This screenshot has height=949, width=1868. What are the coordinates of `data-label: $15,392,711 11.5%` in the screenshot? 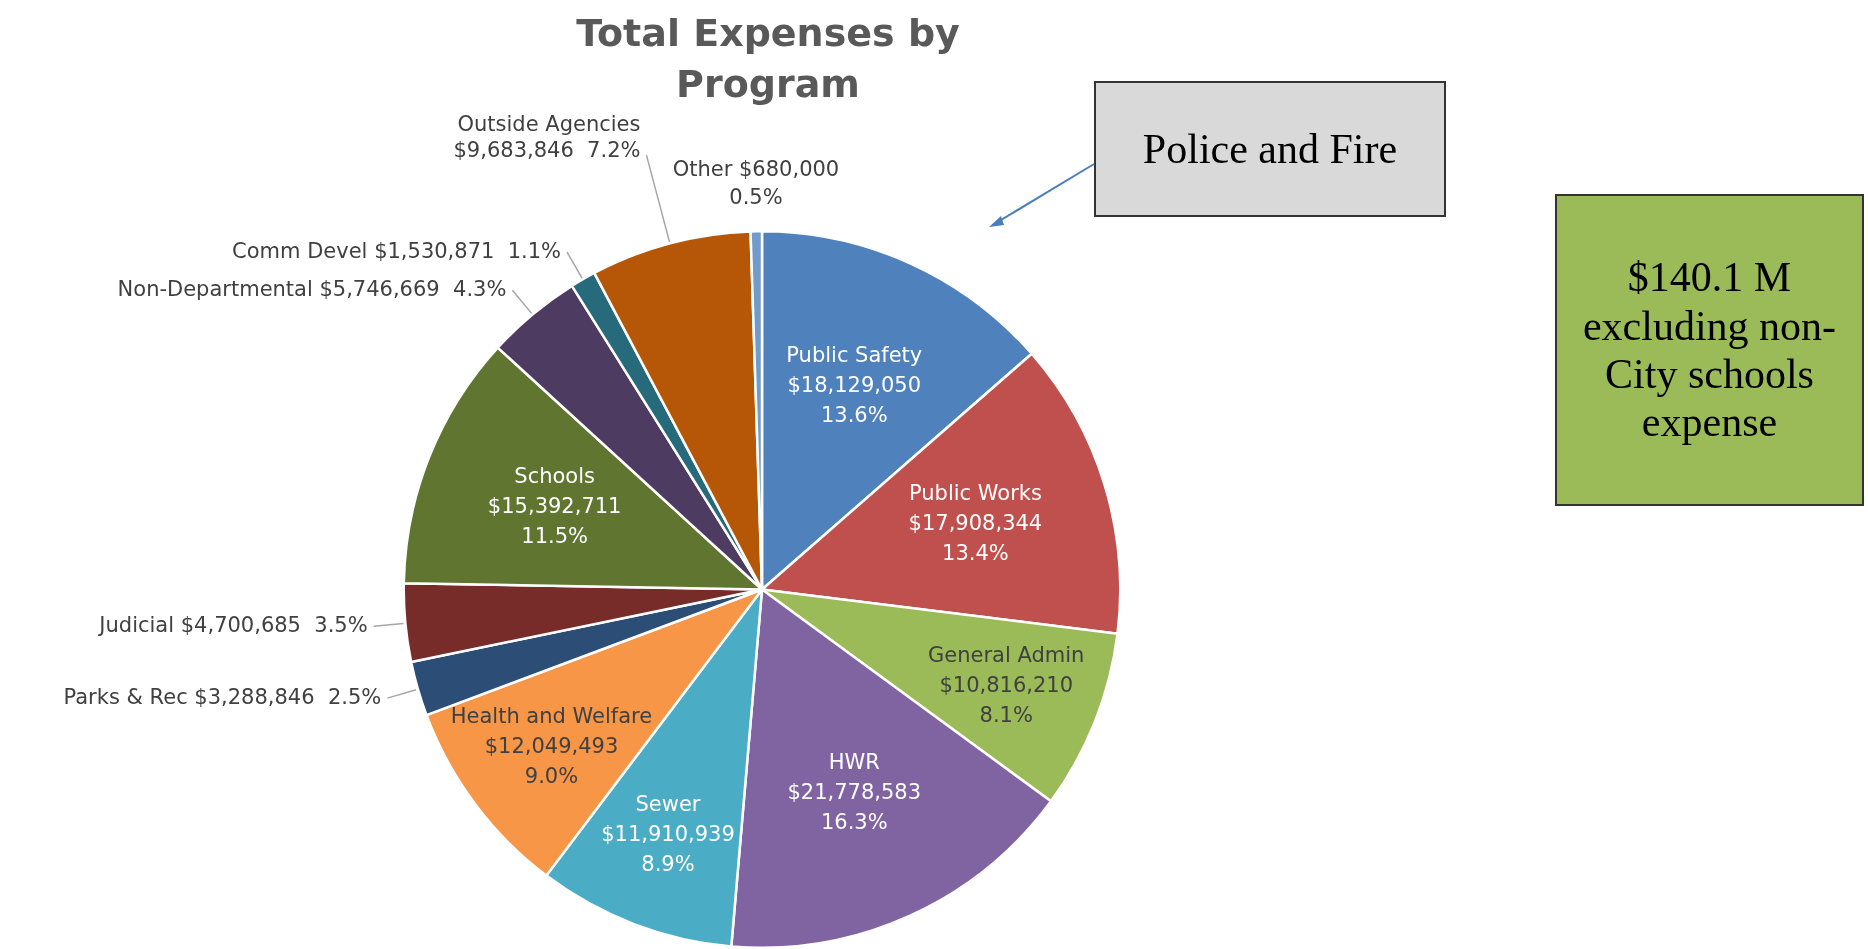 It's located at (554, 520).